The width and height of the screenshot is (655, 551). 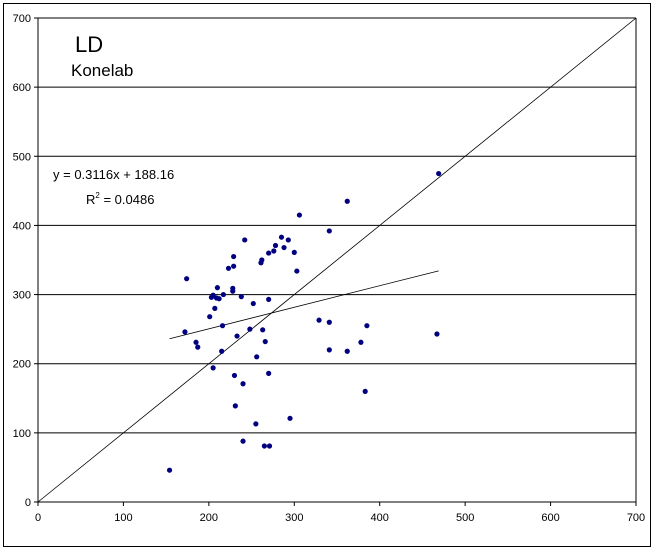 I want to click on x-tick-label-500: 500, so click(x=465, y=518).